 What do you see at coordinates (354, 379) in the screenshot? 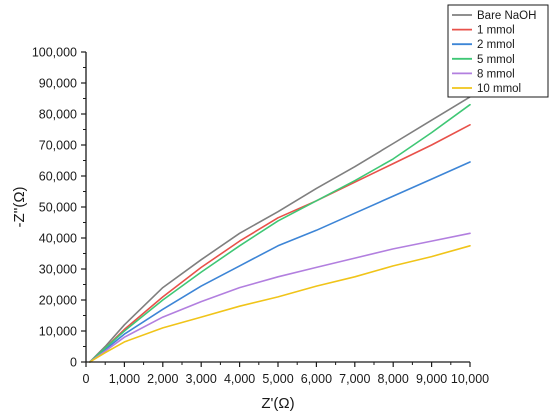
I see `x-tick-label: 7,000` at bounding box center [354, 379].